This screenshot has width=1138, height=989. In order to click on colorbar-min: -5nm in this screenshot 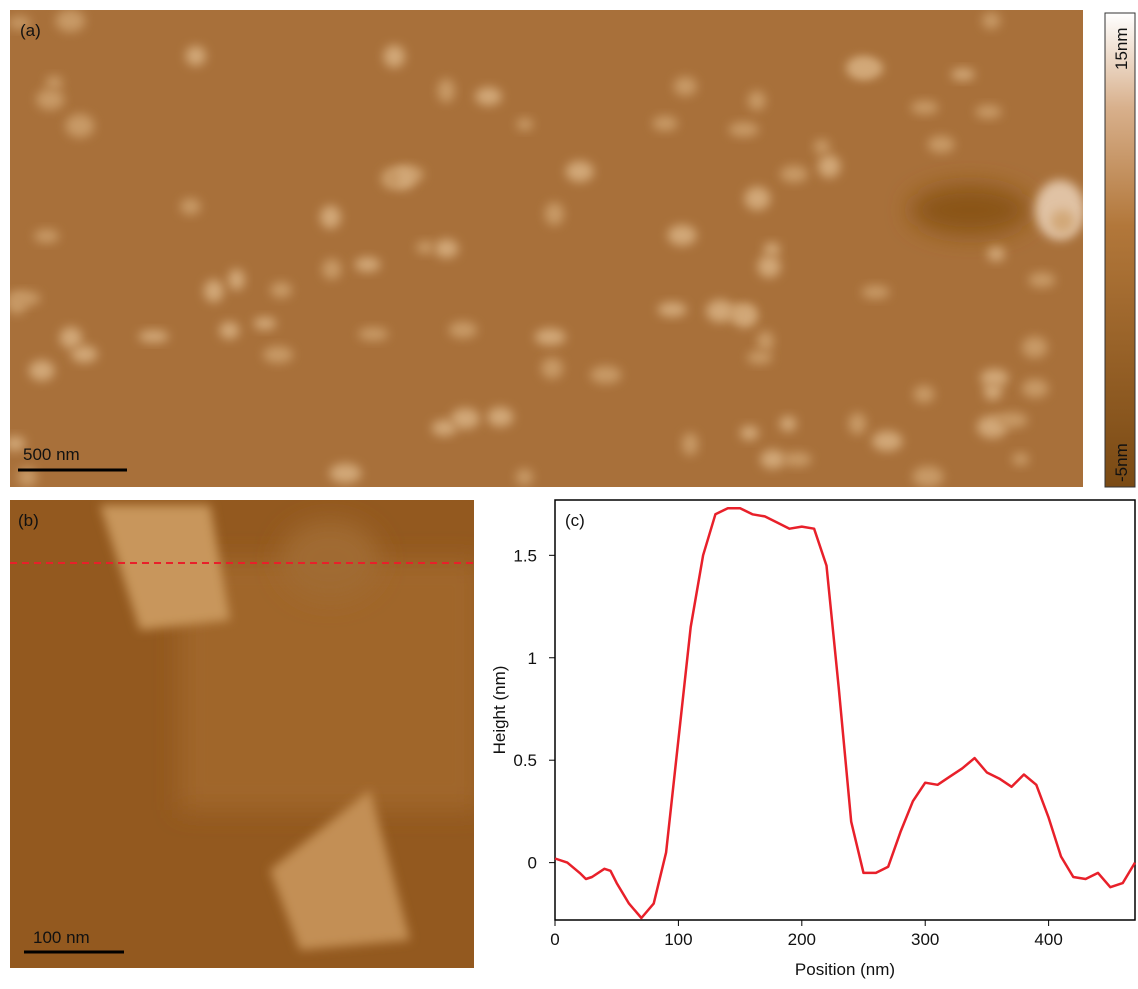, I will do `click(1121, 462)`.